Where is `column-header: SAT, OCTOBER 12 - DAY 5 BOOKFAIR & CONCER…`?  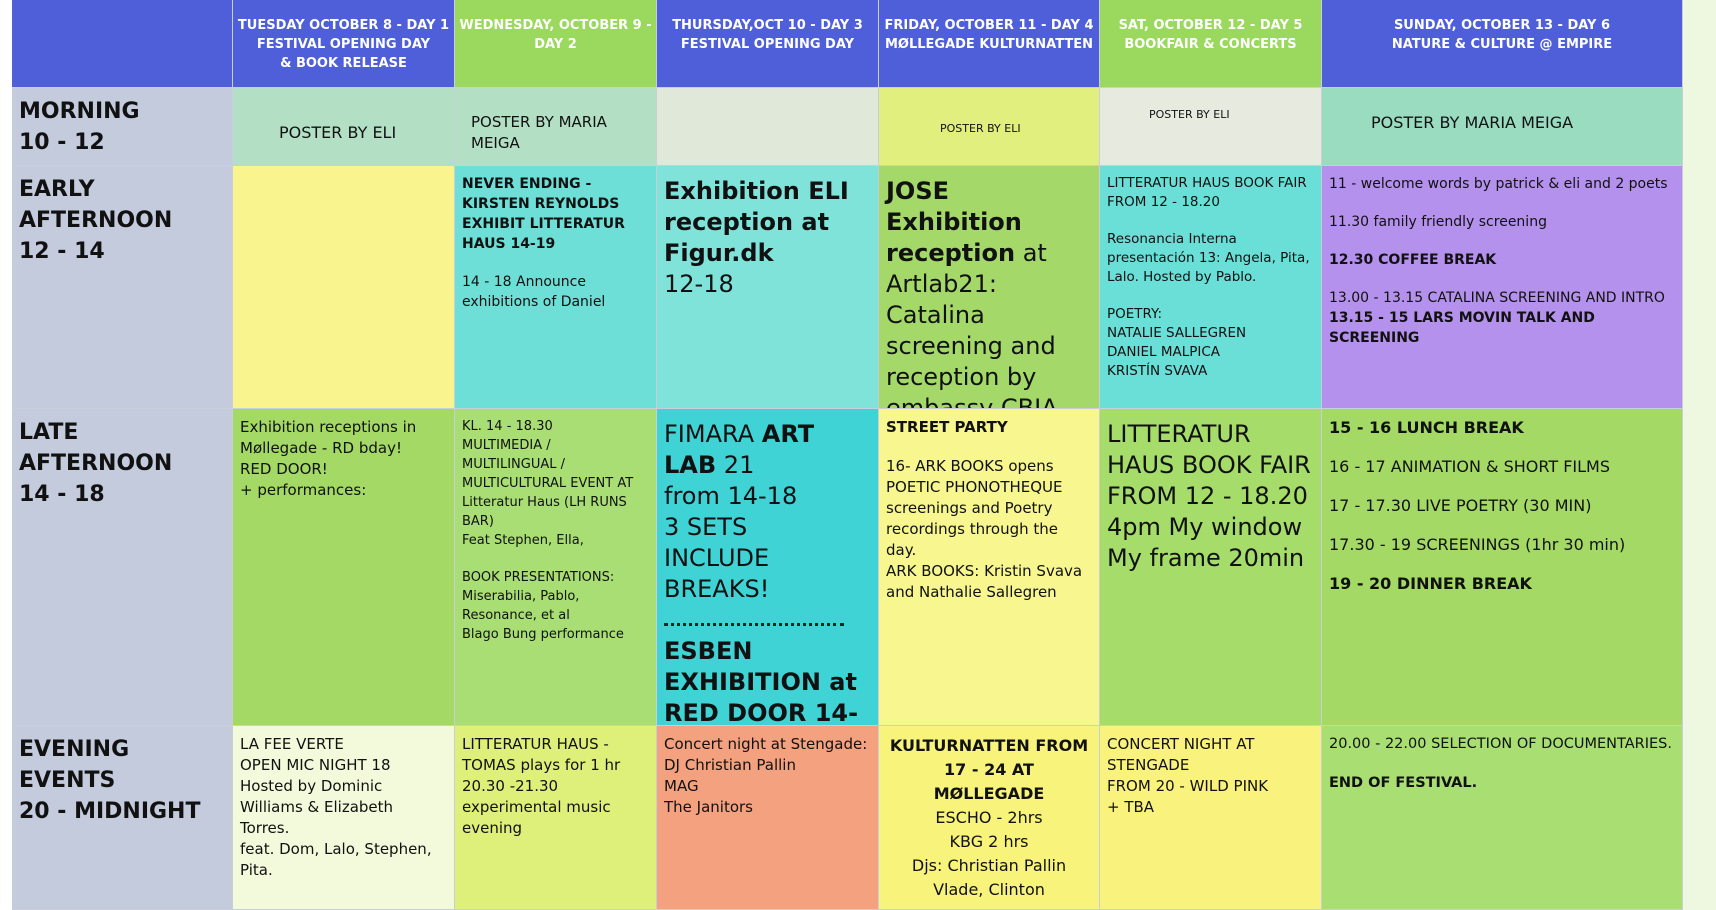 column-header: SAT, OCTOBER 12 - DAY 5 BOOKFAIR & CONCER… is located at coordinates (1211, 44).